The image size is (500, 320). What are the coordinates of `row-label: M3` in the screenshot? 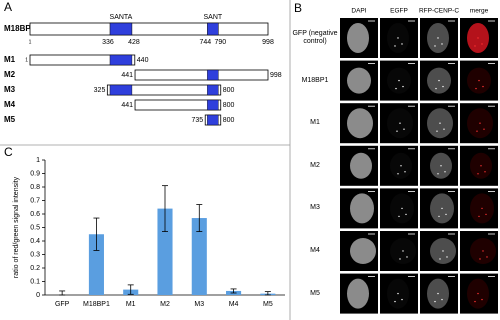 It's located at (315, 208).